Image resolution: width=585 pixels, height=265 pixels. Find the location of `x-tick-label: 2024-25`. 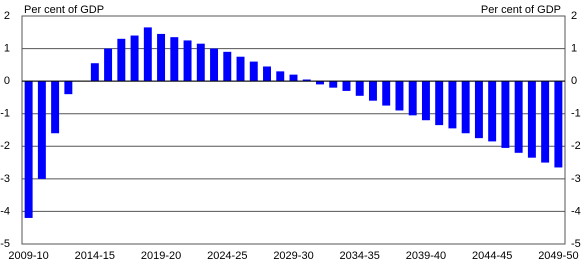

x-tick-label: 2024-25 is located at coordinates (227, 256).